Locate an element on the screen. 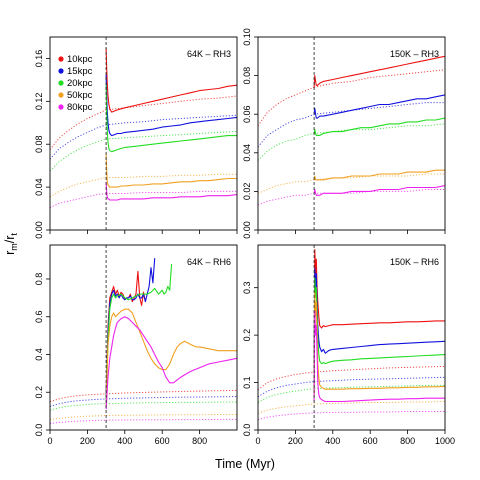  y-tick-label: 0.10 is located at coordinates (247, 37).